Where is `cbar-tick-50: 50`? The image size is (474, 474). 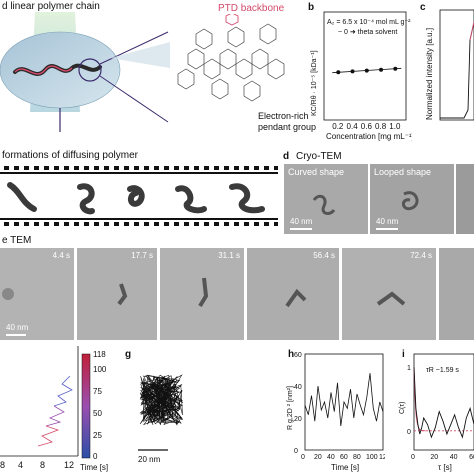
cbar-tick-50: 50 is located at coordinates (97, 413).